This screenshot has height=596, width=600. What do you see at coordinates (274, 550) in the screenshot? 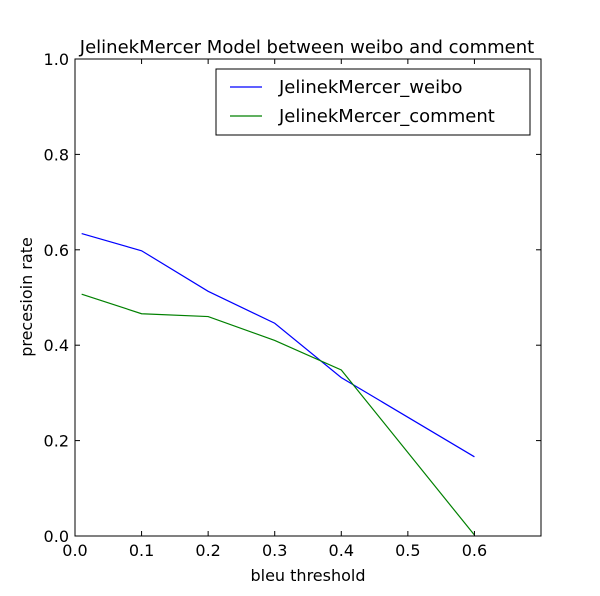
I see `x-tick-label: 0.3` at bounding box center [274, 550].